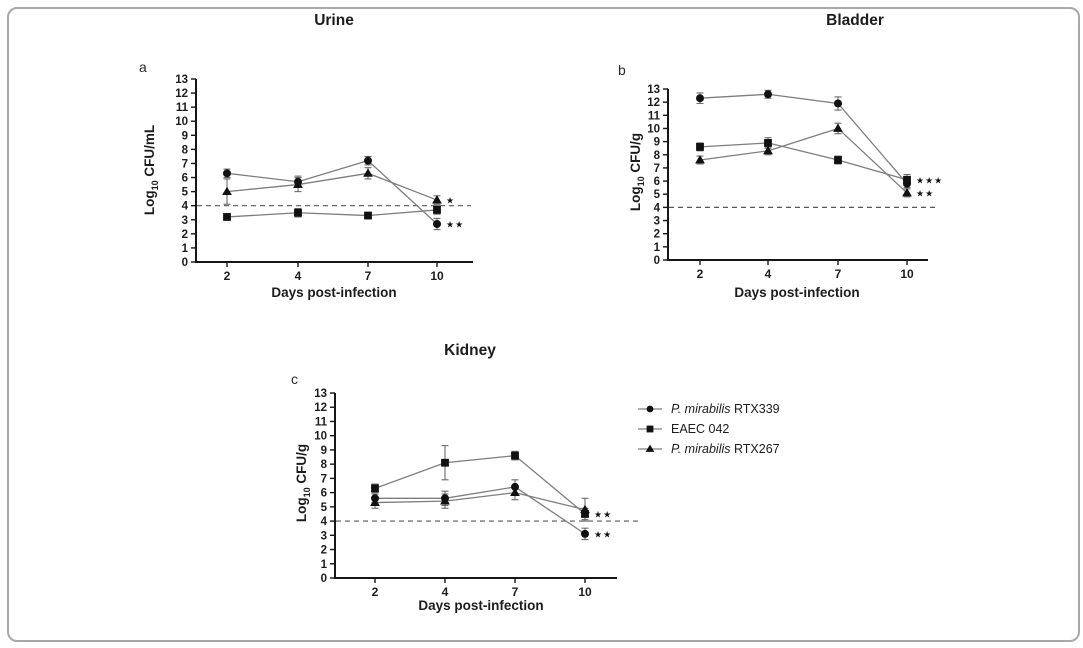  Describe the element at coordinates (622, 70) in the screenshot. I see `panel-b-letter: b` at that location.